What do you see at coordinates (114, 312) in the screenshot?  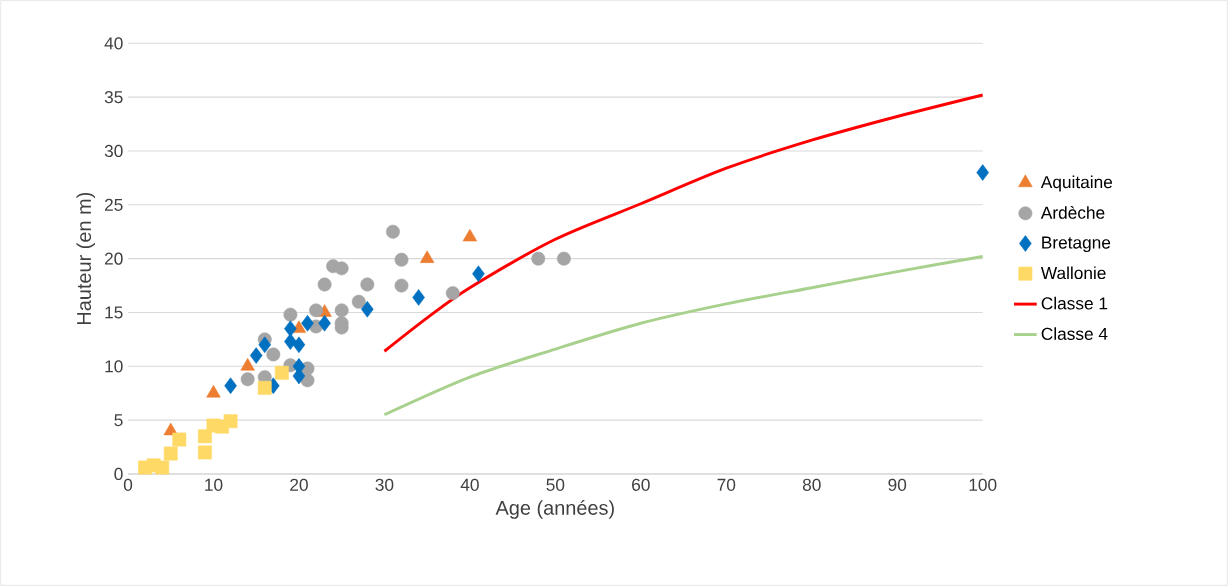 I see `y-tick-label: 15` at bounding box center [114, 312].